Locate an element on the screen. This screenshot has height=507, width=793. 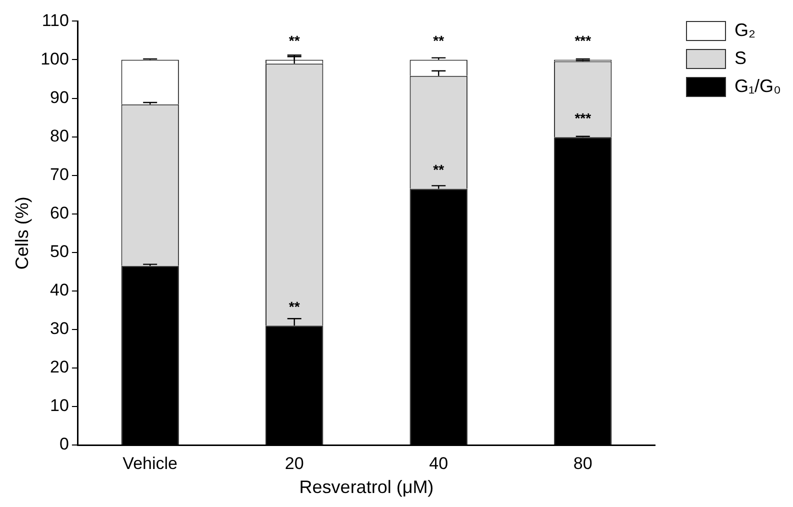
legend-label: S is located at coordinates (740, 58).